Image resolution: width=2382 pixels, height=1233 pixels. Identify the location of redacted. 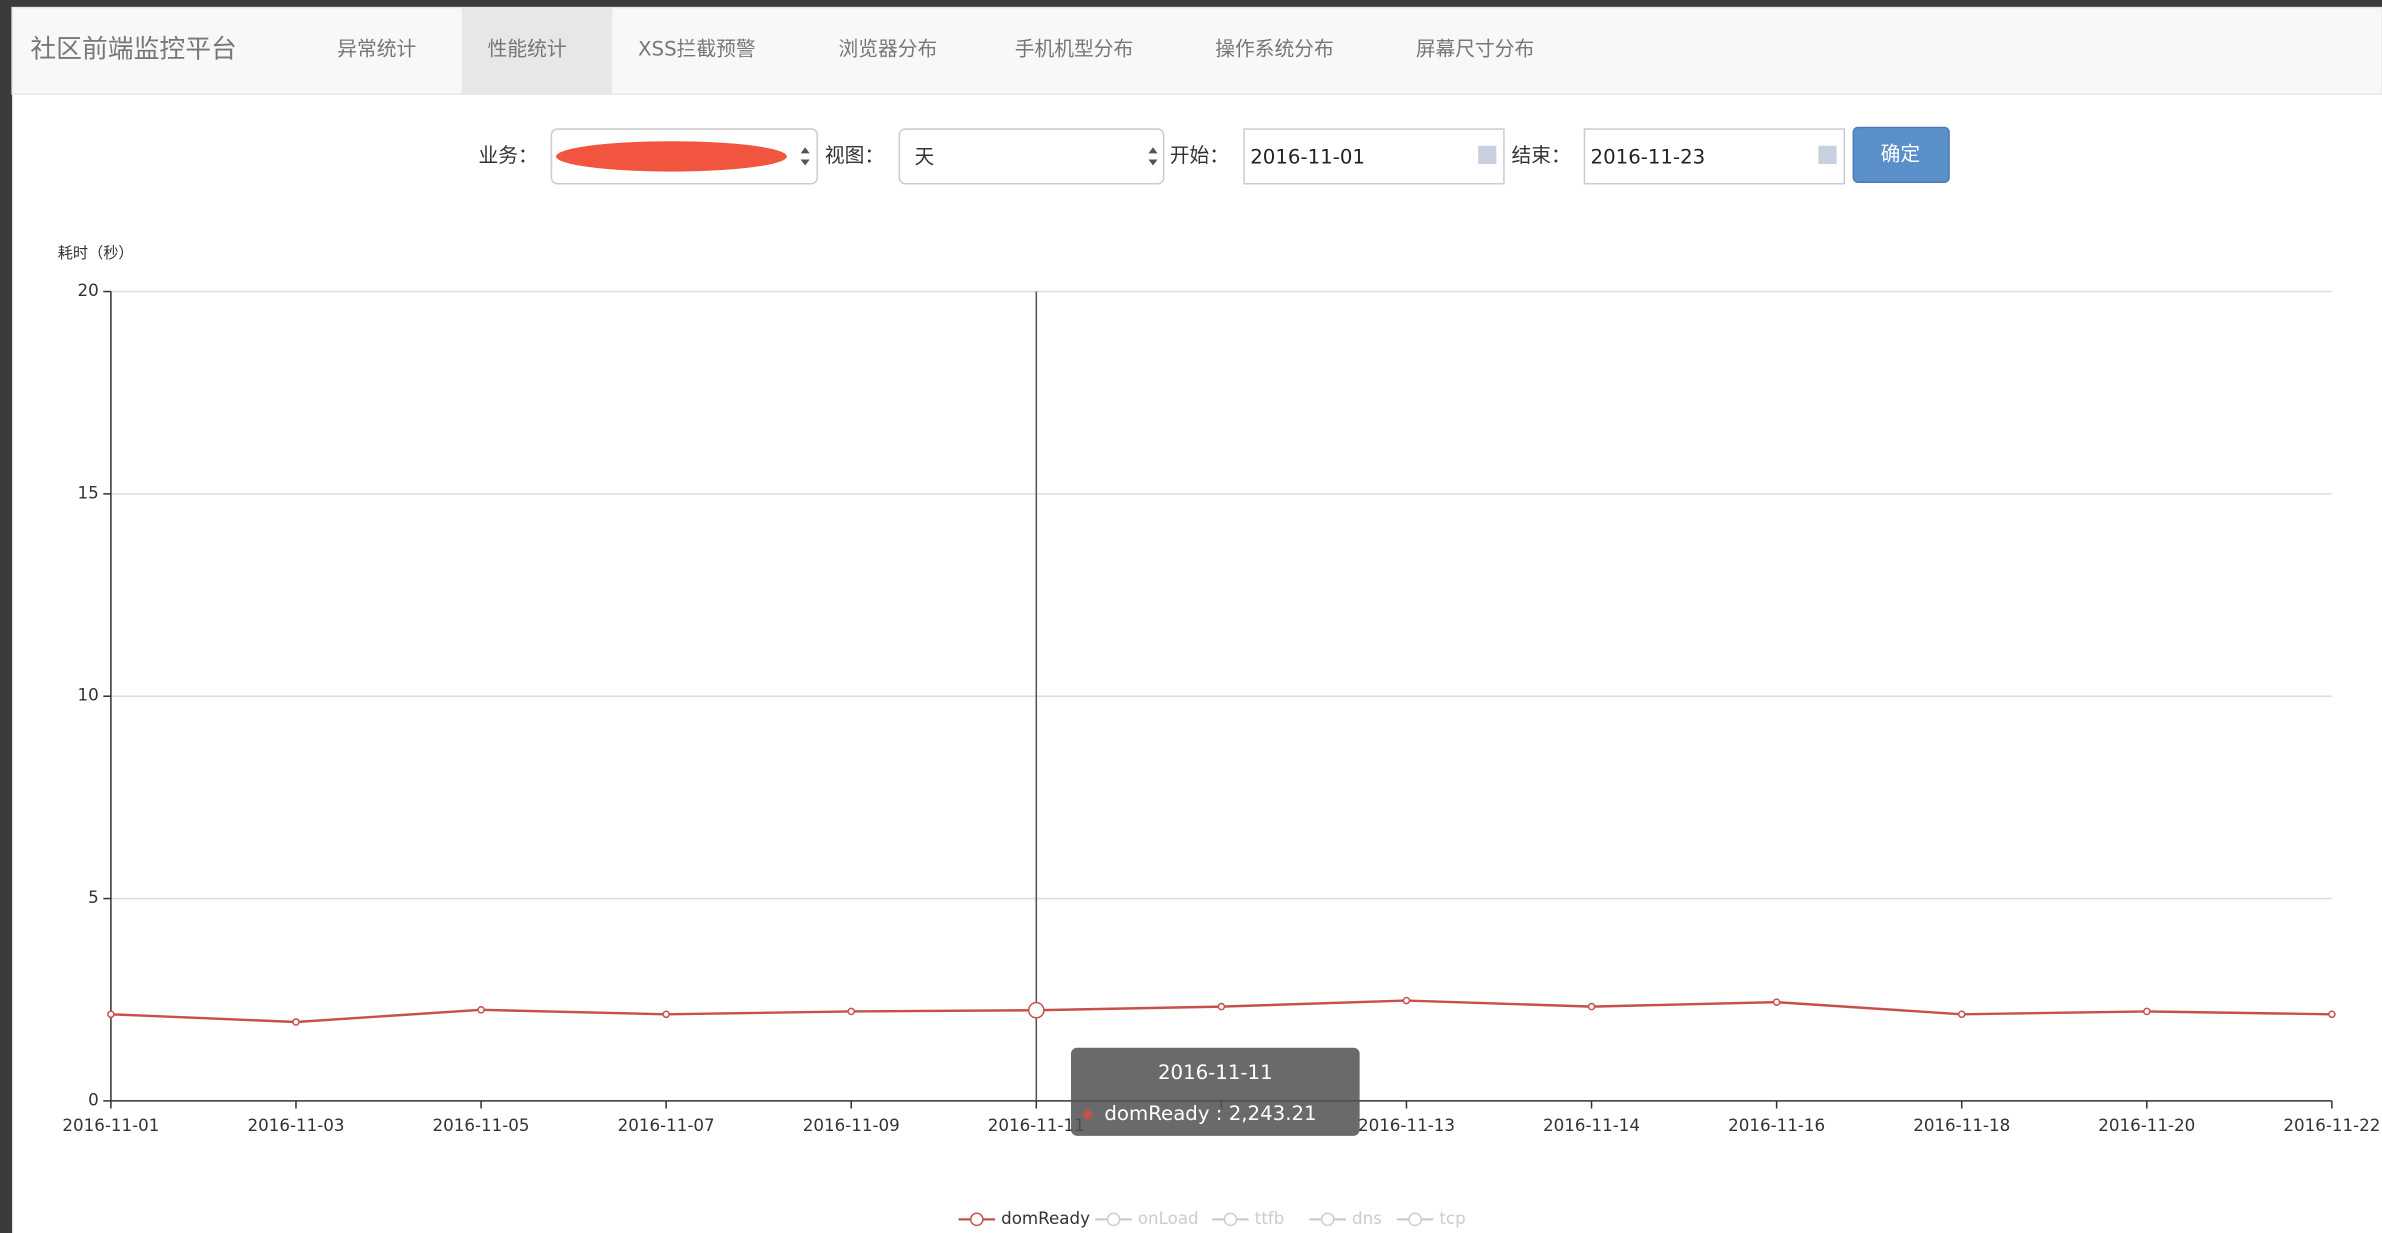
(671, 156).